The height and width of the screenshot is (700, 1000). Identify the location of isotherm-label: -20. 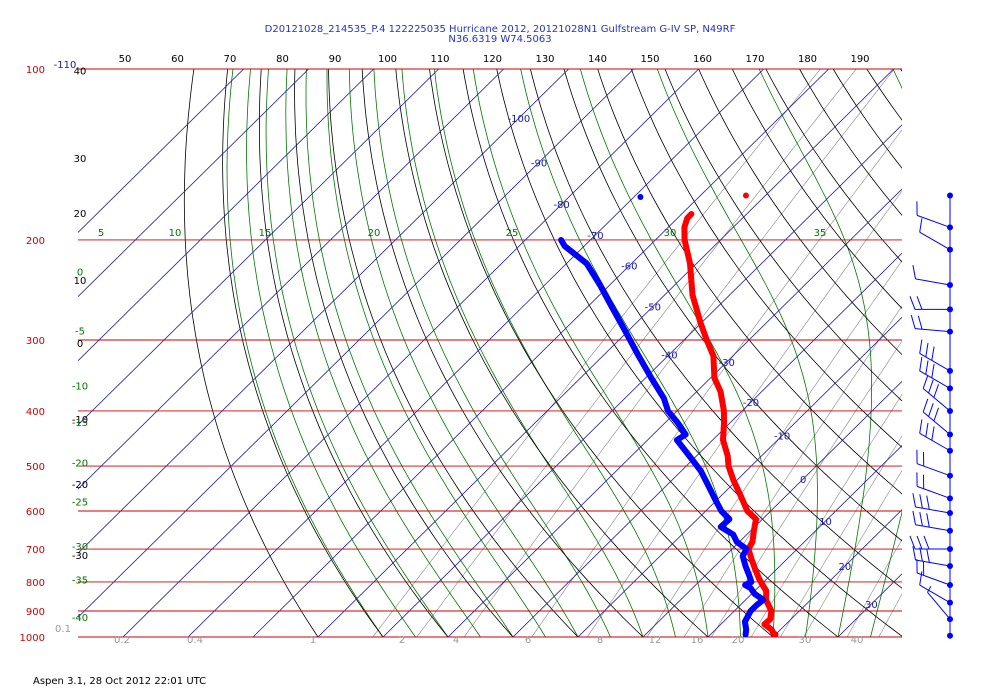
(751, 403).